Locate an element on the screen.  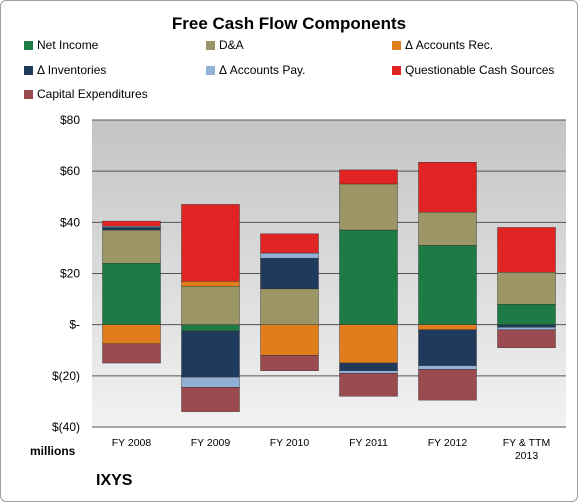
legend-swatch-accounts-rec is located at coordinates (396, 45).